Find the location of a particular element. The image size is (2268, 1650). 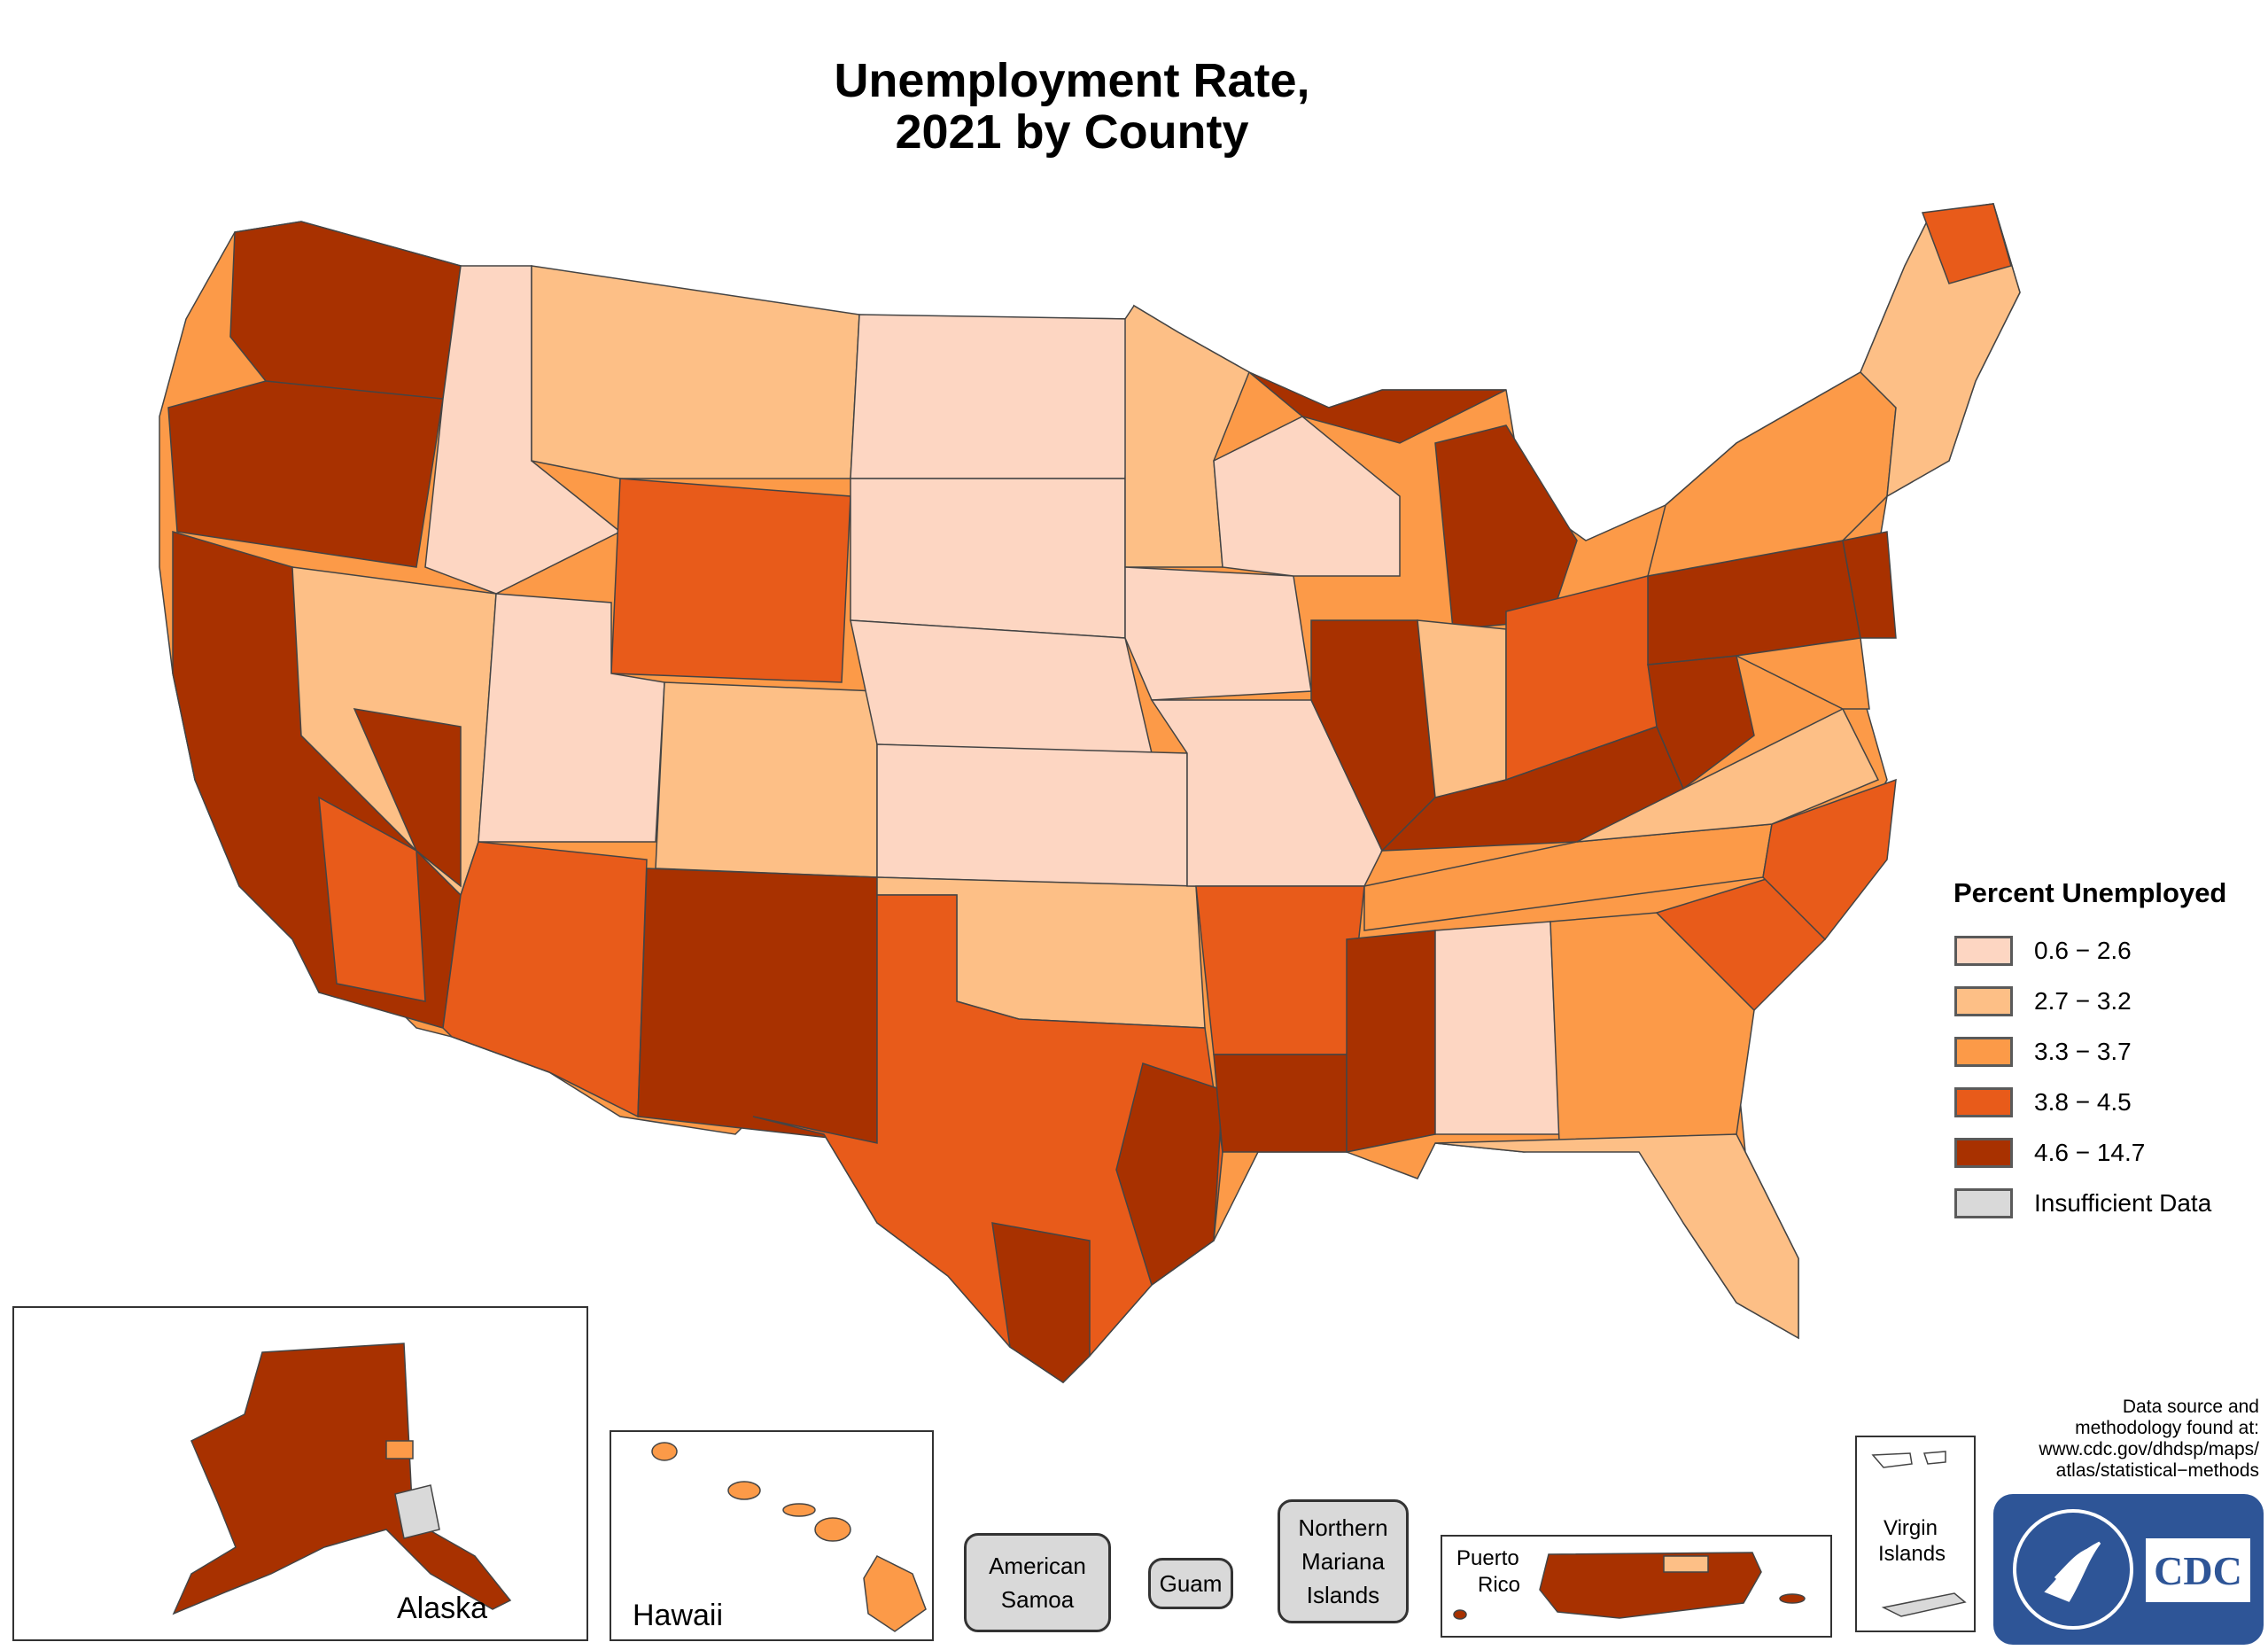

american-samoa-box: American Samoa is located at coordinates (1037, 1582).